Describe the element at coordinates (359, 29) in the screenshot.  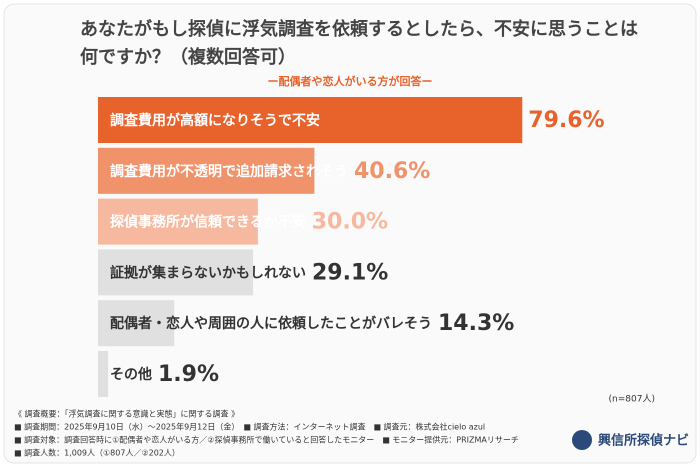
I see `chart-title: あなたがもし探偵に浮気調査を依頼するとしたら、不安に思うことは` at that location.